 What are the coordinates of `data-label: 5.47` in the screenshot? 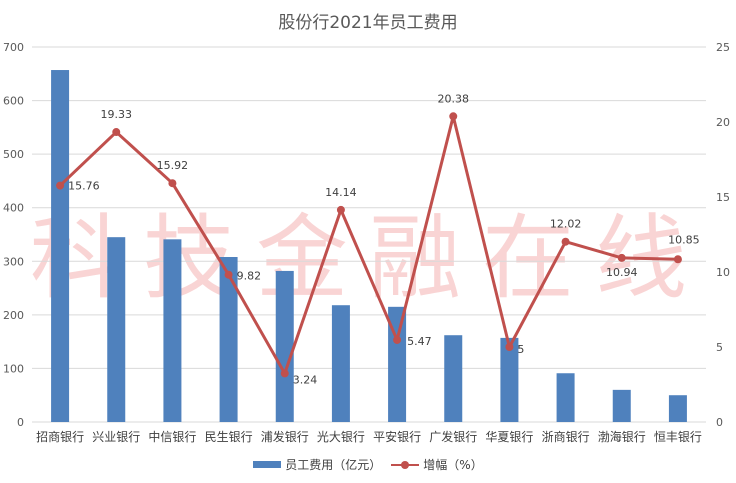 It's located at (419, 341).